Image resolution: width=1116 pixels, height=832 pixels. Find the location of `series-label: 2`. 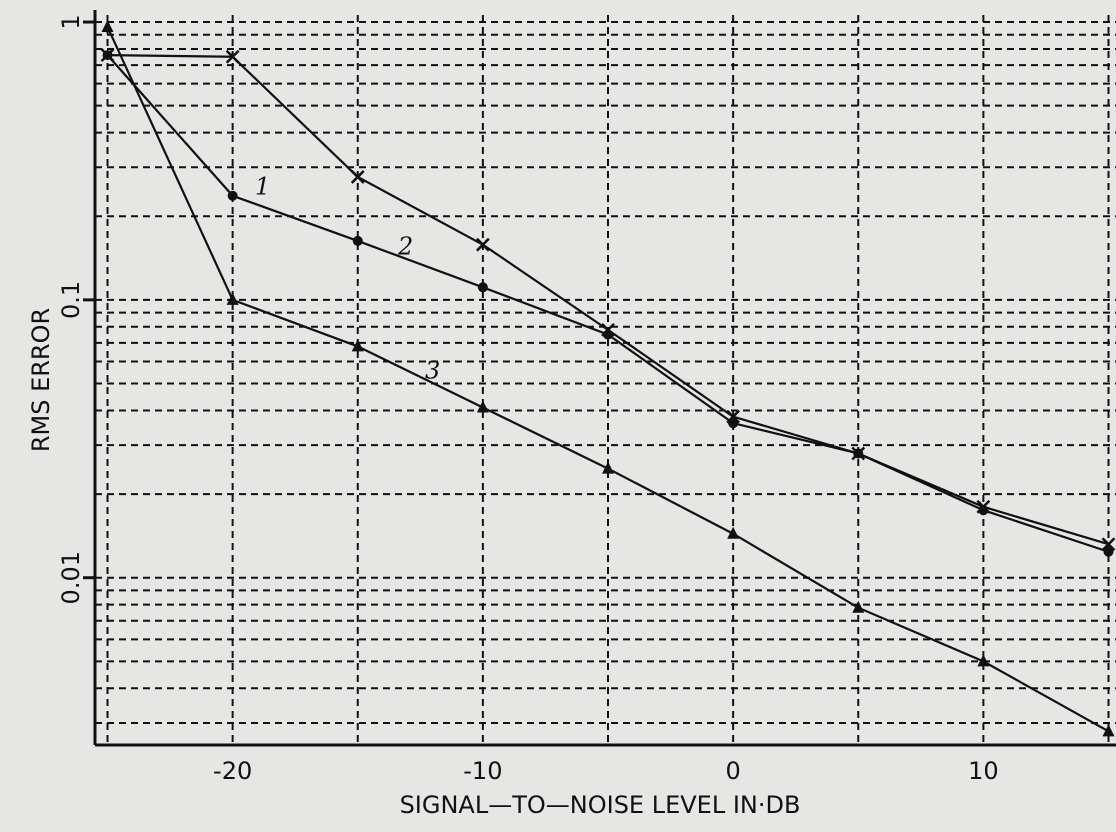

series-label: 2 is located at coordinates (405, 247).